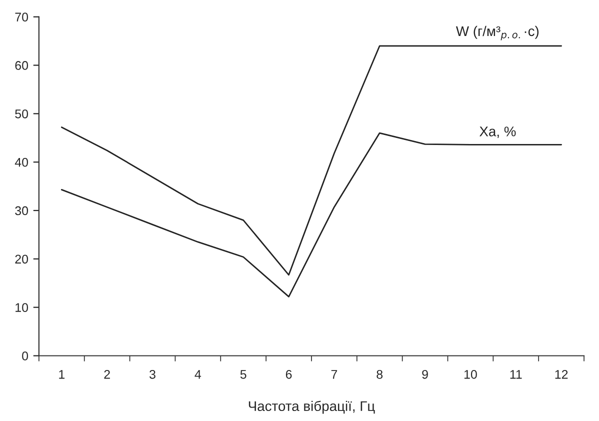 Image resolution: width=599 pixels, height=421 pixels. What do you see at coordinates (22, 307) in the screenshot?
I see `y-tick-label: 10` at bounding box center [22, 307].